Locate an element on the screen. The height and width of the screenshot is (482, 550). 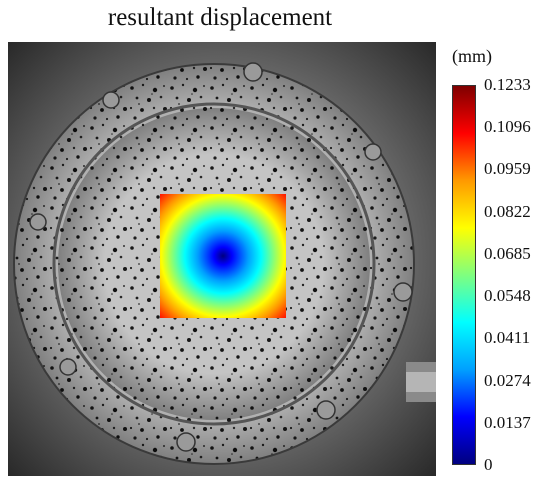
colorbar-tick-label: 0 is located at coordinates (488, 464).